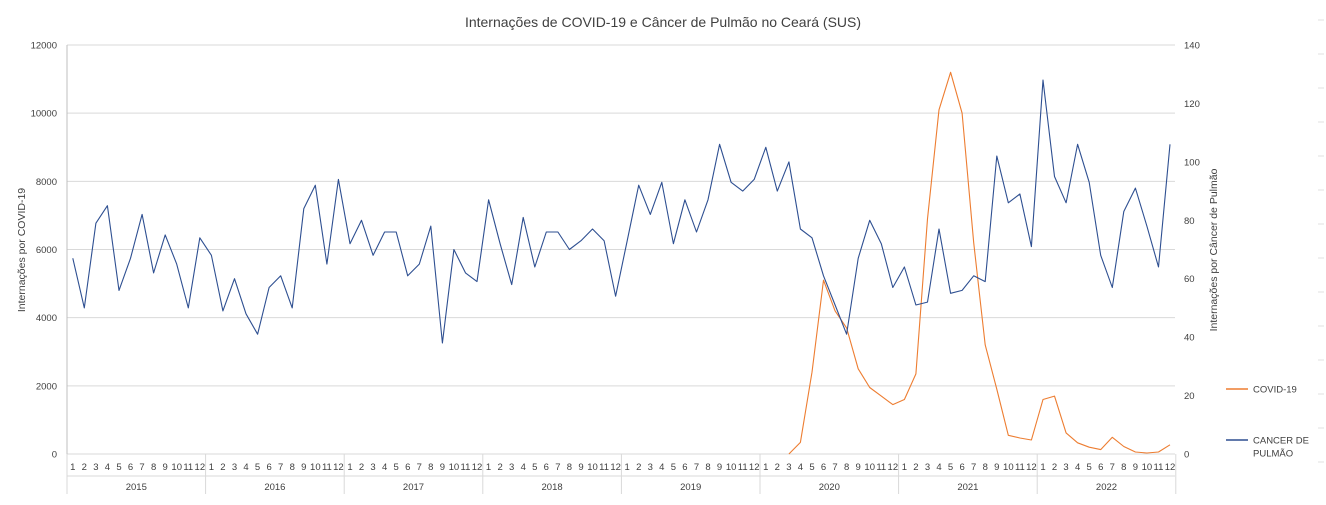  I want to click on left-tick-label: 8000, so click(46, 182).